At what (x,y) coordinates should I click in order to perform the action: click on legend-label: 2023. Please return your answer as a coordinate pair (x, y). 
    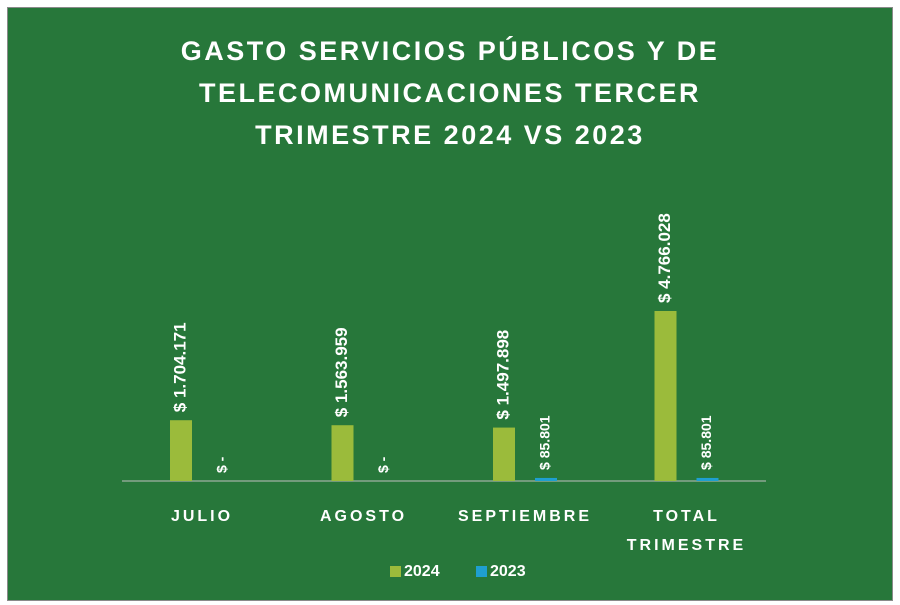
    Looking at the image, I should click on (508, 571).